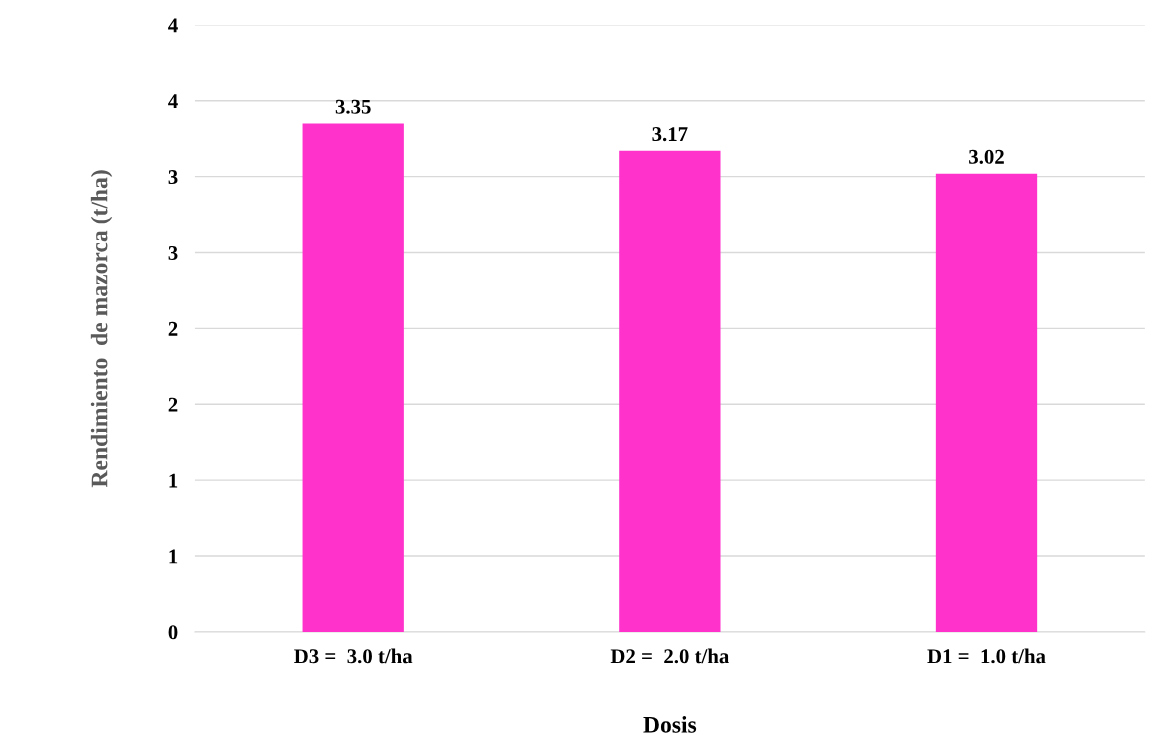 This screenshot has height=755, width=1167. I want to click on data-label: 3.02, so click(986, 156).